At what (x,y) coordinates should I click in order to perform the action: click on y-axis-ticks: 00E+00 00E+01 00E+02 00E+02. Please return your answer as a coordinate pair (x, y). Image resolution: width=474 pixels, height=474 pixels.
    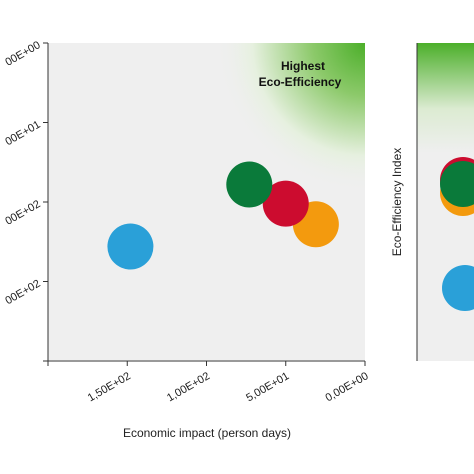
    Looking at the image, I should click on (25, 200).